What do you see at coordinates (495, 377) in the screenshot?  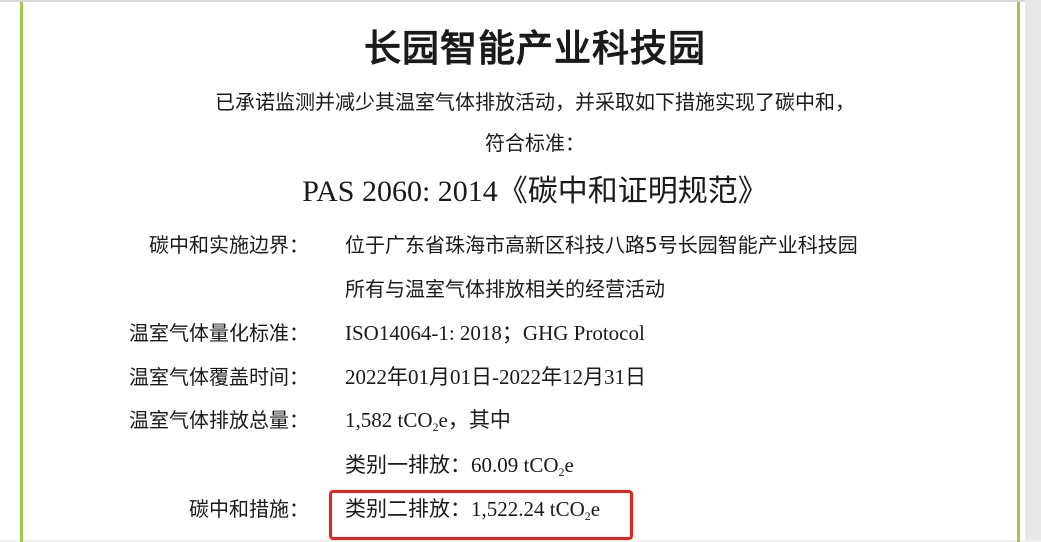 I see `period-value: 2022年01月01日-2022年12月31日` at bounding box center [495, 377].